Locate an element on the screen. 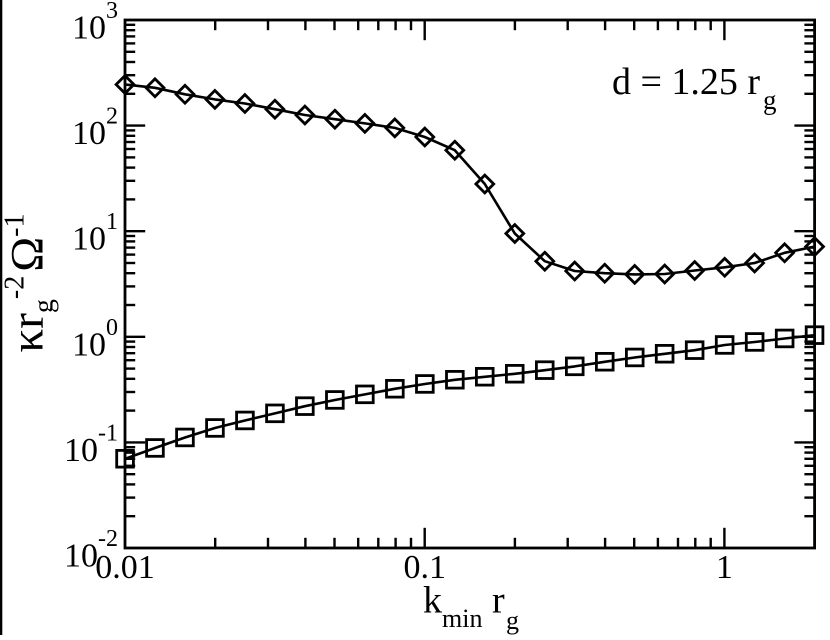 This screenshot has height=640, width=830. svg-text: min is located at coordinates (462, 618).